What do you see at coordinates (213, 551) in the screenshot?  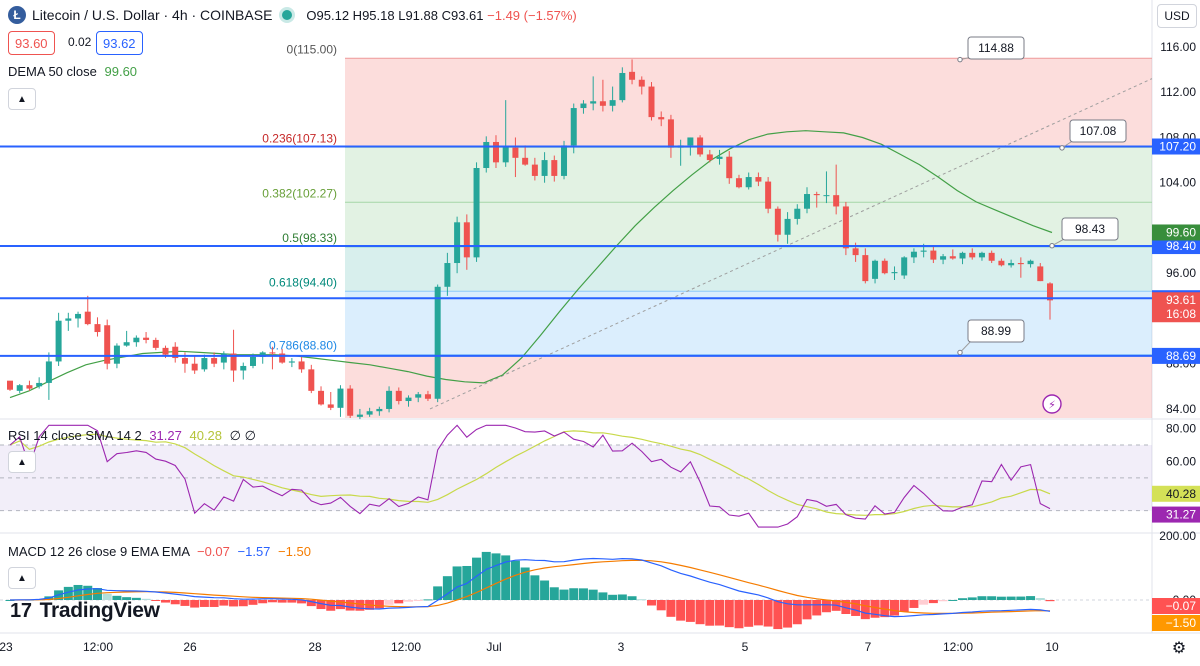 I see `macd-hist-legend-value: −0.07` at bounding box center [213, 551].